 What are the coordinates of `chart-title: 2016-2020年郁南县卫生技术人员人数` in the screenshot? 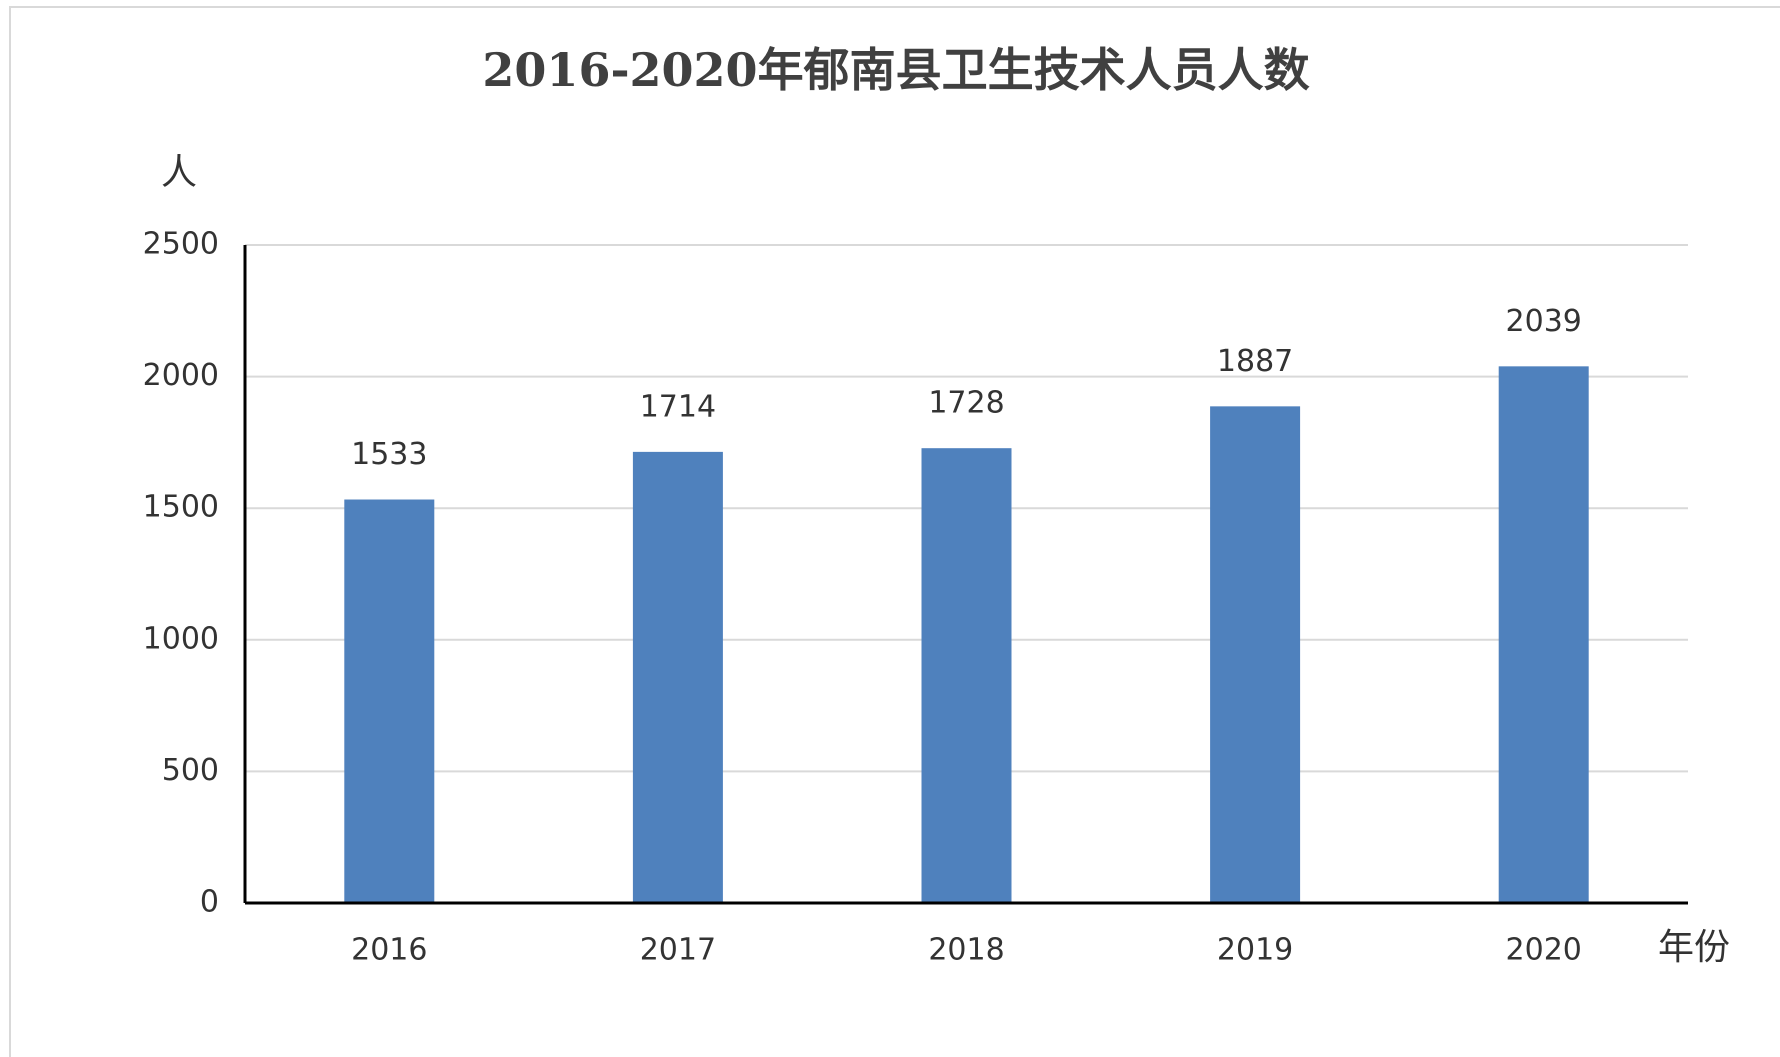 It's located at (895, 70).